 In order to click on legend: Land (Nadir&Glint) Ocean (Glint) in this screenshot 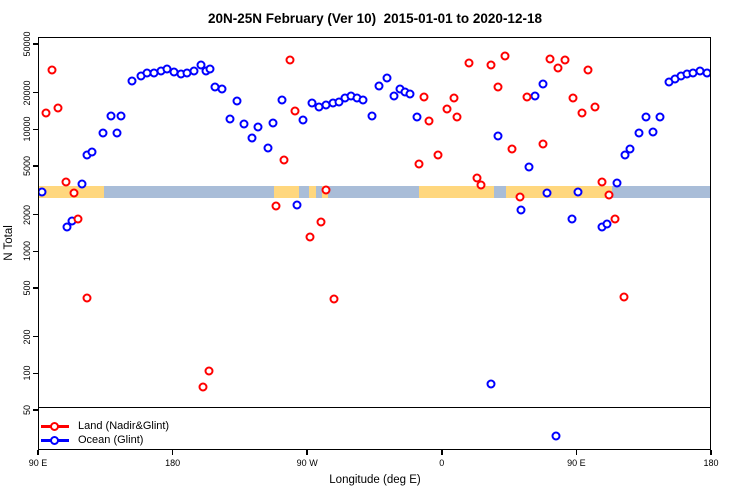, I will do `click(105, 433)`.